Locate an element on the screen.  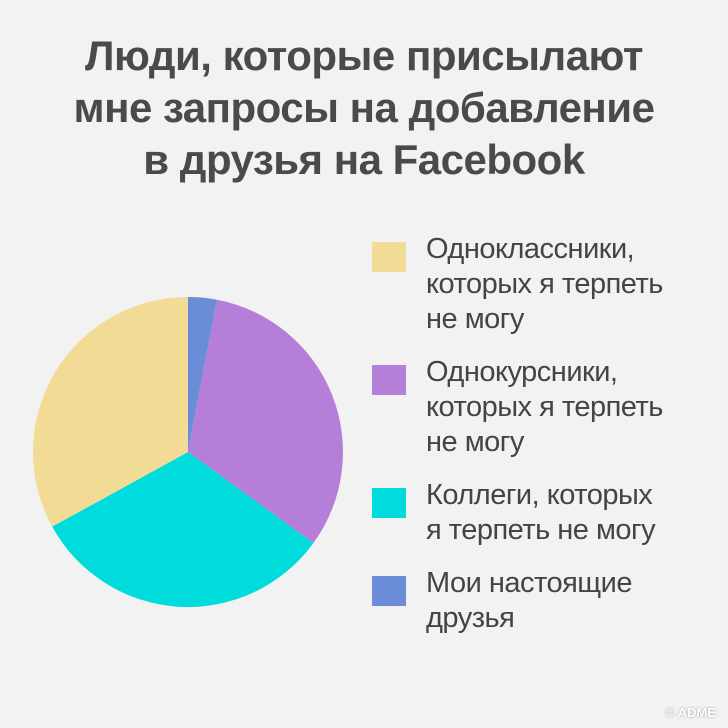
chart-title-line: Люди, которые присылают is located at coordinates (364, 55).